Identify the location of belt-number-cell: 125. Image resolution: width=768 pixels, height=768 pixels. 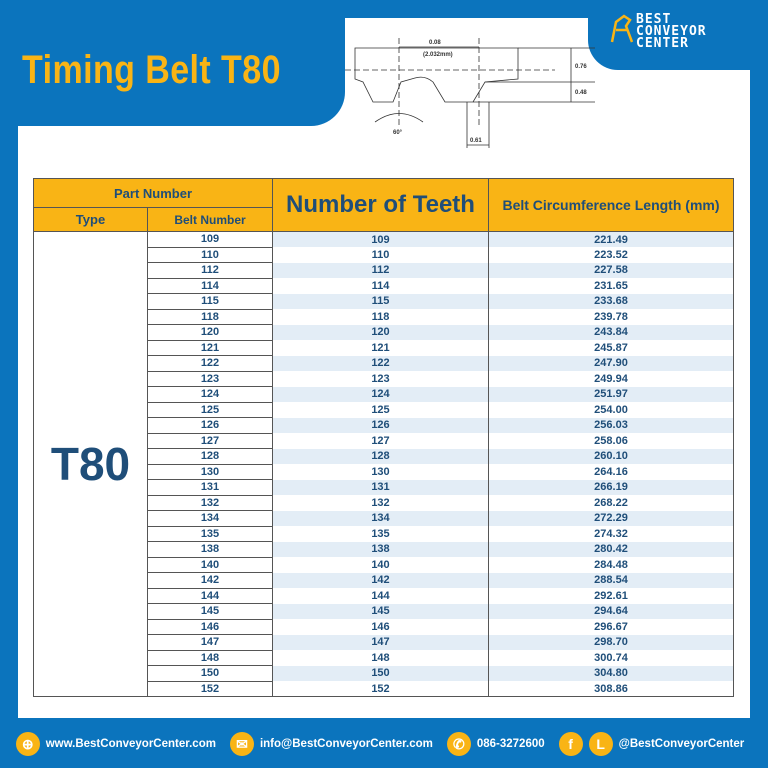
(210, 409).